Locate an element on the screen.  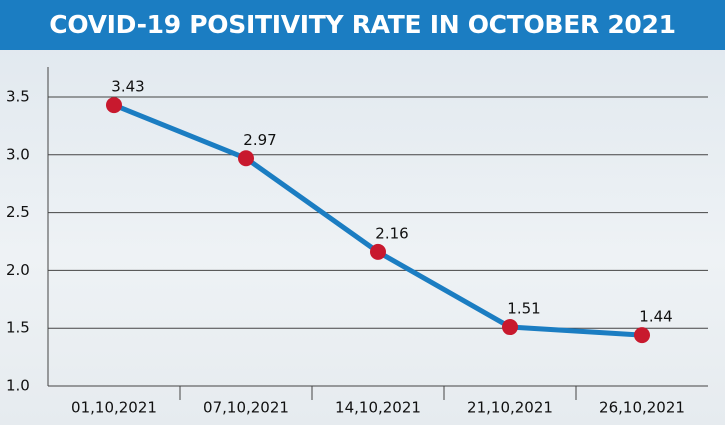
y-tick-label: 1.5 is located at coordinates (18, 328).